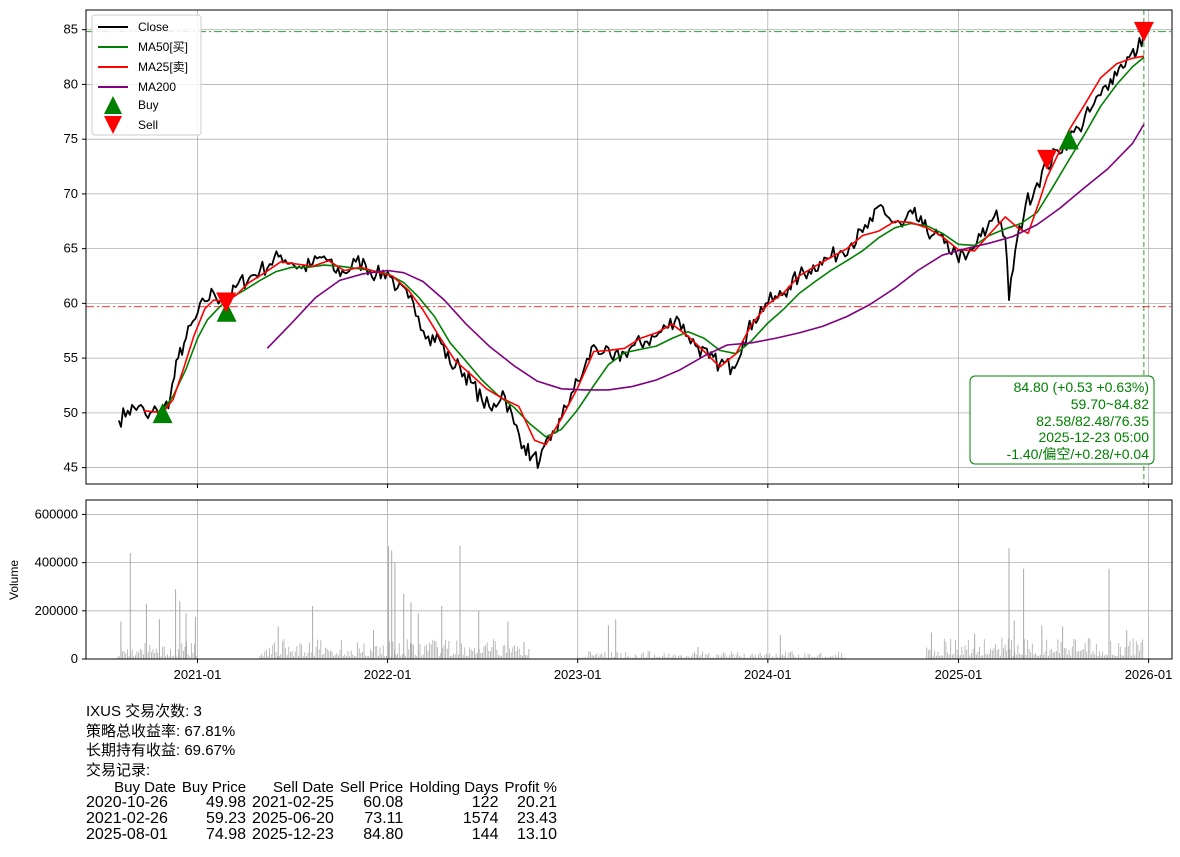 The width and height of the screenshot is (1180, 857). Describe the element at coordinates (673, 486) in the screenshot. I see `price-x-tickmarks` at that location.